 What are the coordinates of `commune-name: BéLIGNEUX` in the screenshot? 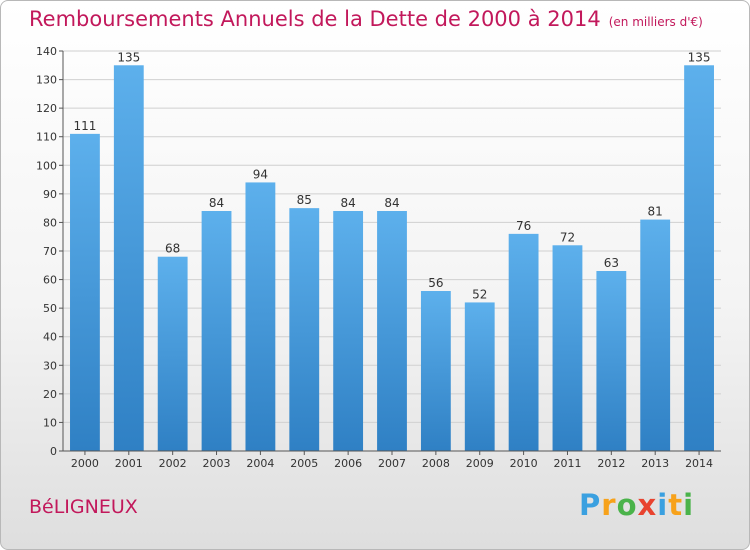 It's located at (83, 507).